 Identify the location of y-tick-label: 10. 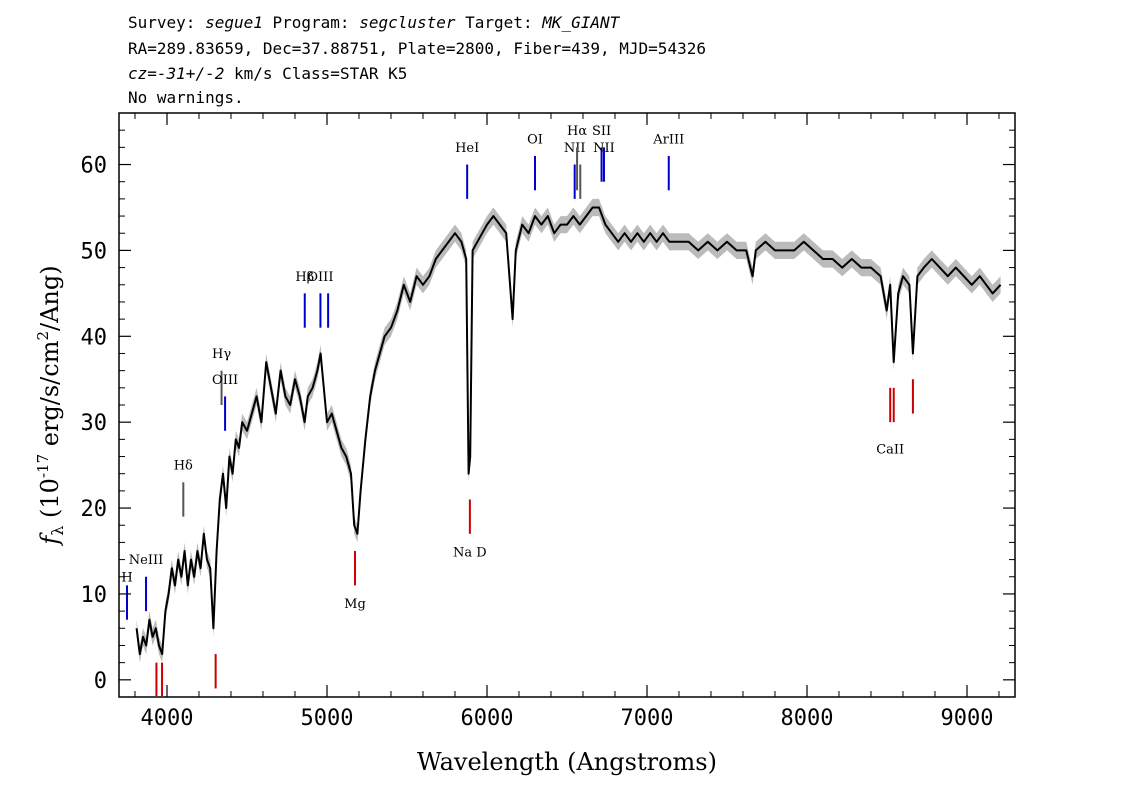
(94, 595).